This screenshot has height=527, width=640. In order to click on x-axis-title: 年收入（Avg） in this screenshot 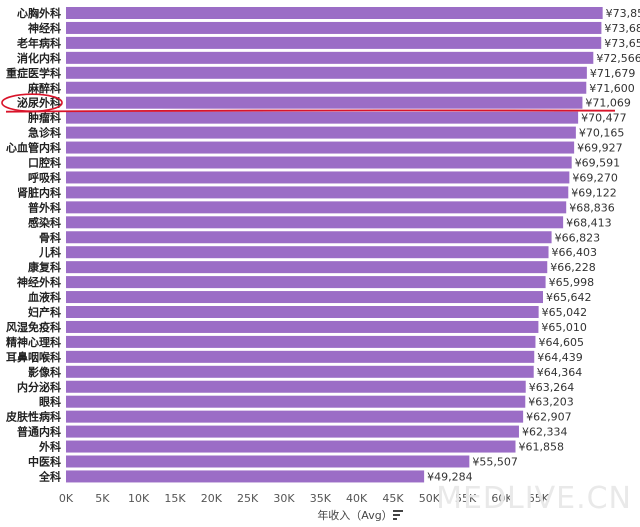, I will do `click(354, 515)`.